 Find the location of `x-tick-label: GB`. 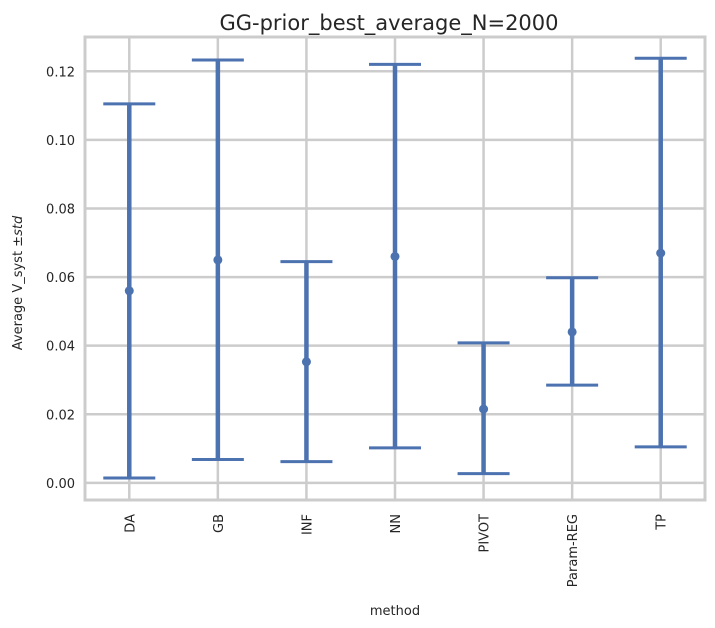

x-tick-label: GB is located at coordinates (219, 523).